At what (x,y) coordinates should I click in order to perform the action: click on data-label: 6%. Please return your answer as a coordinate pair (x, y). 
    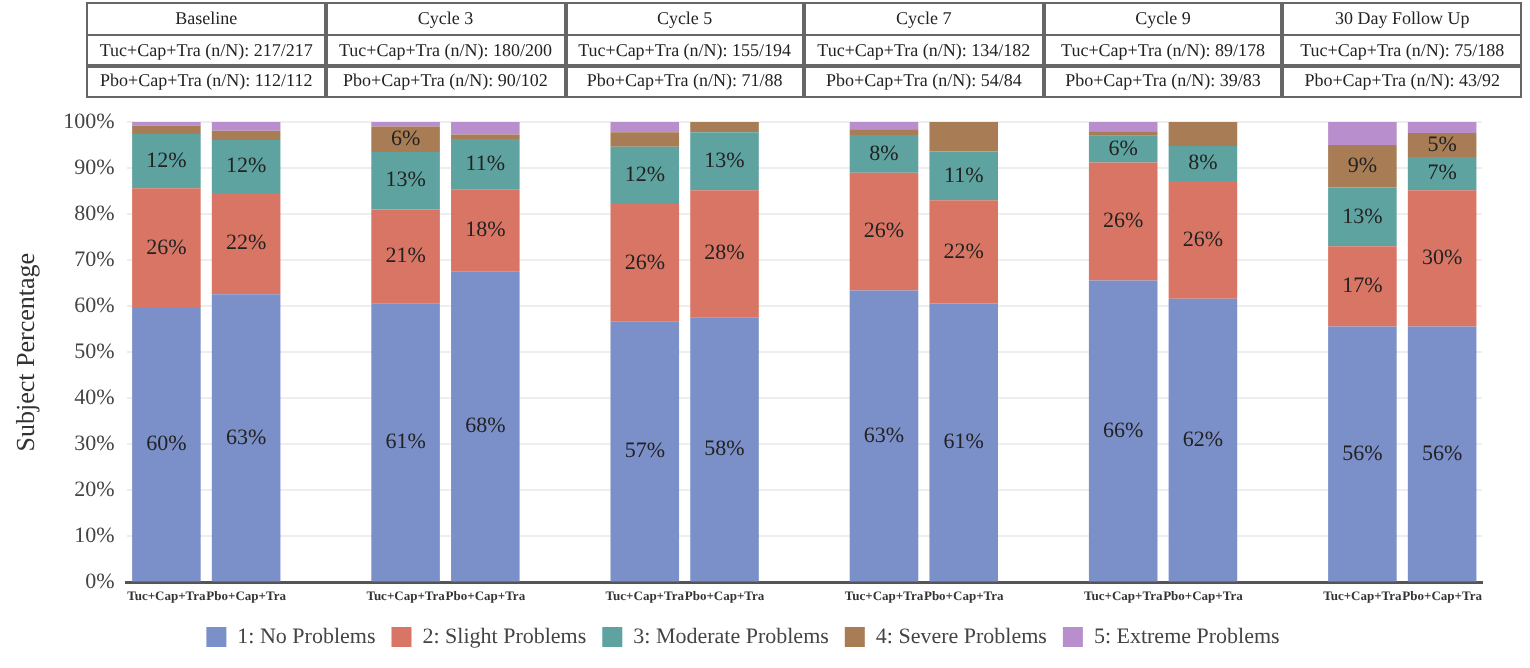
    Looking at the image, I should click on (405, 139).